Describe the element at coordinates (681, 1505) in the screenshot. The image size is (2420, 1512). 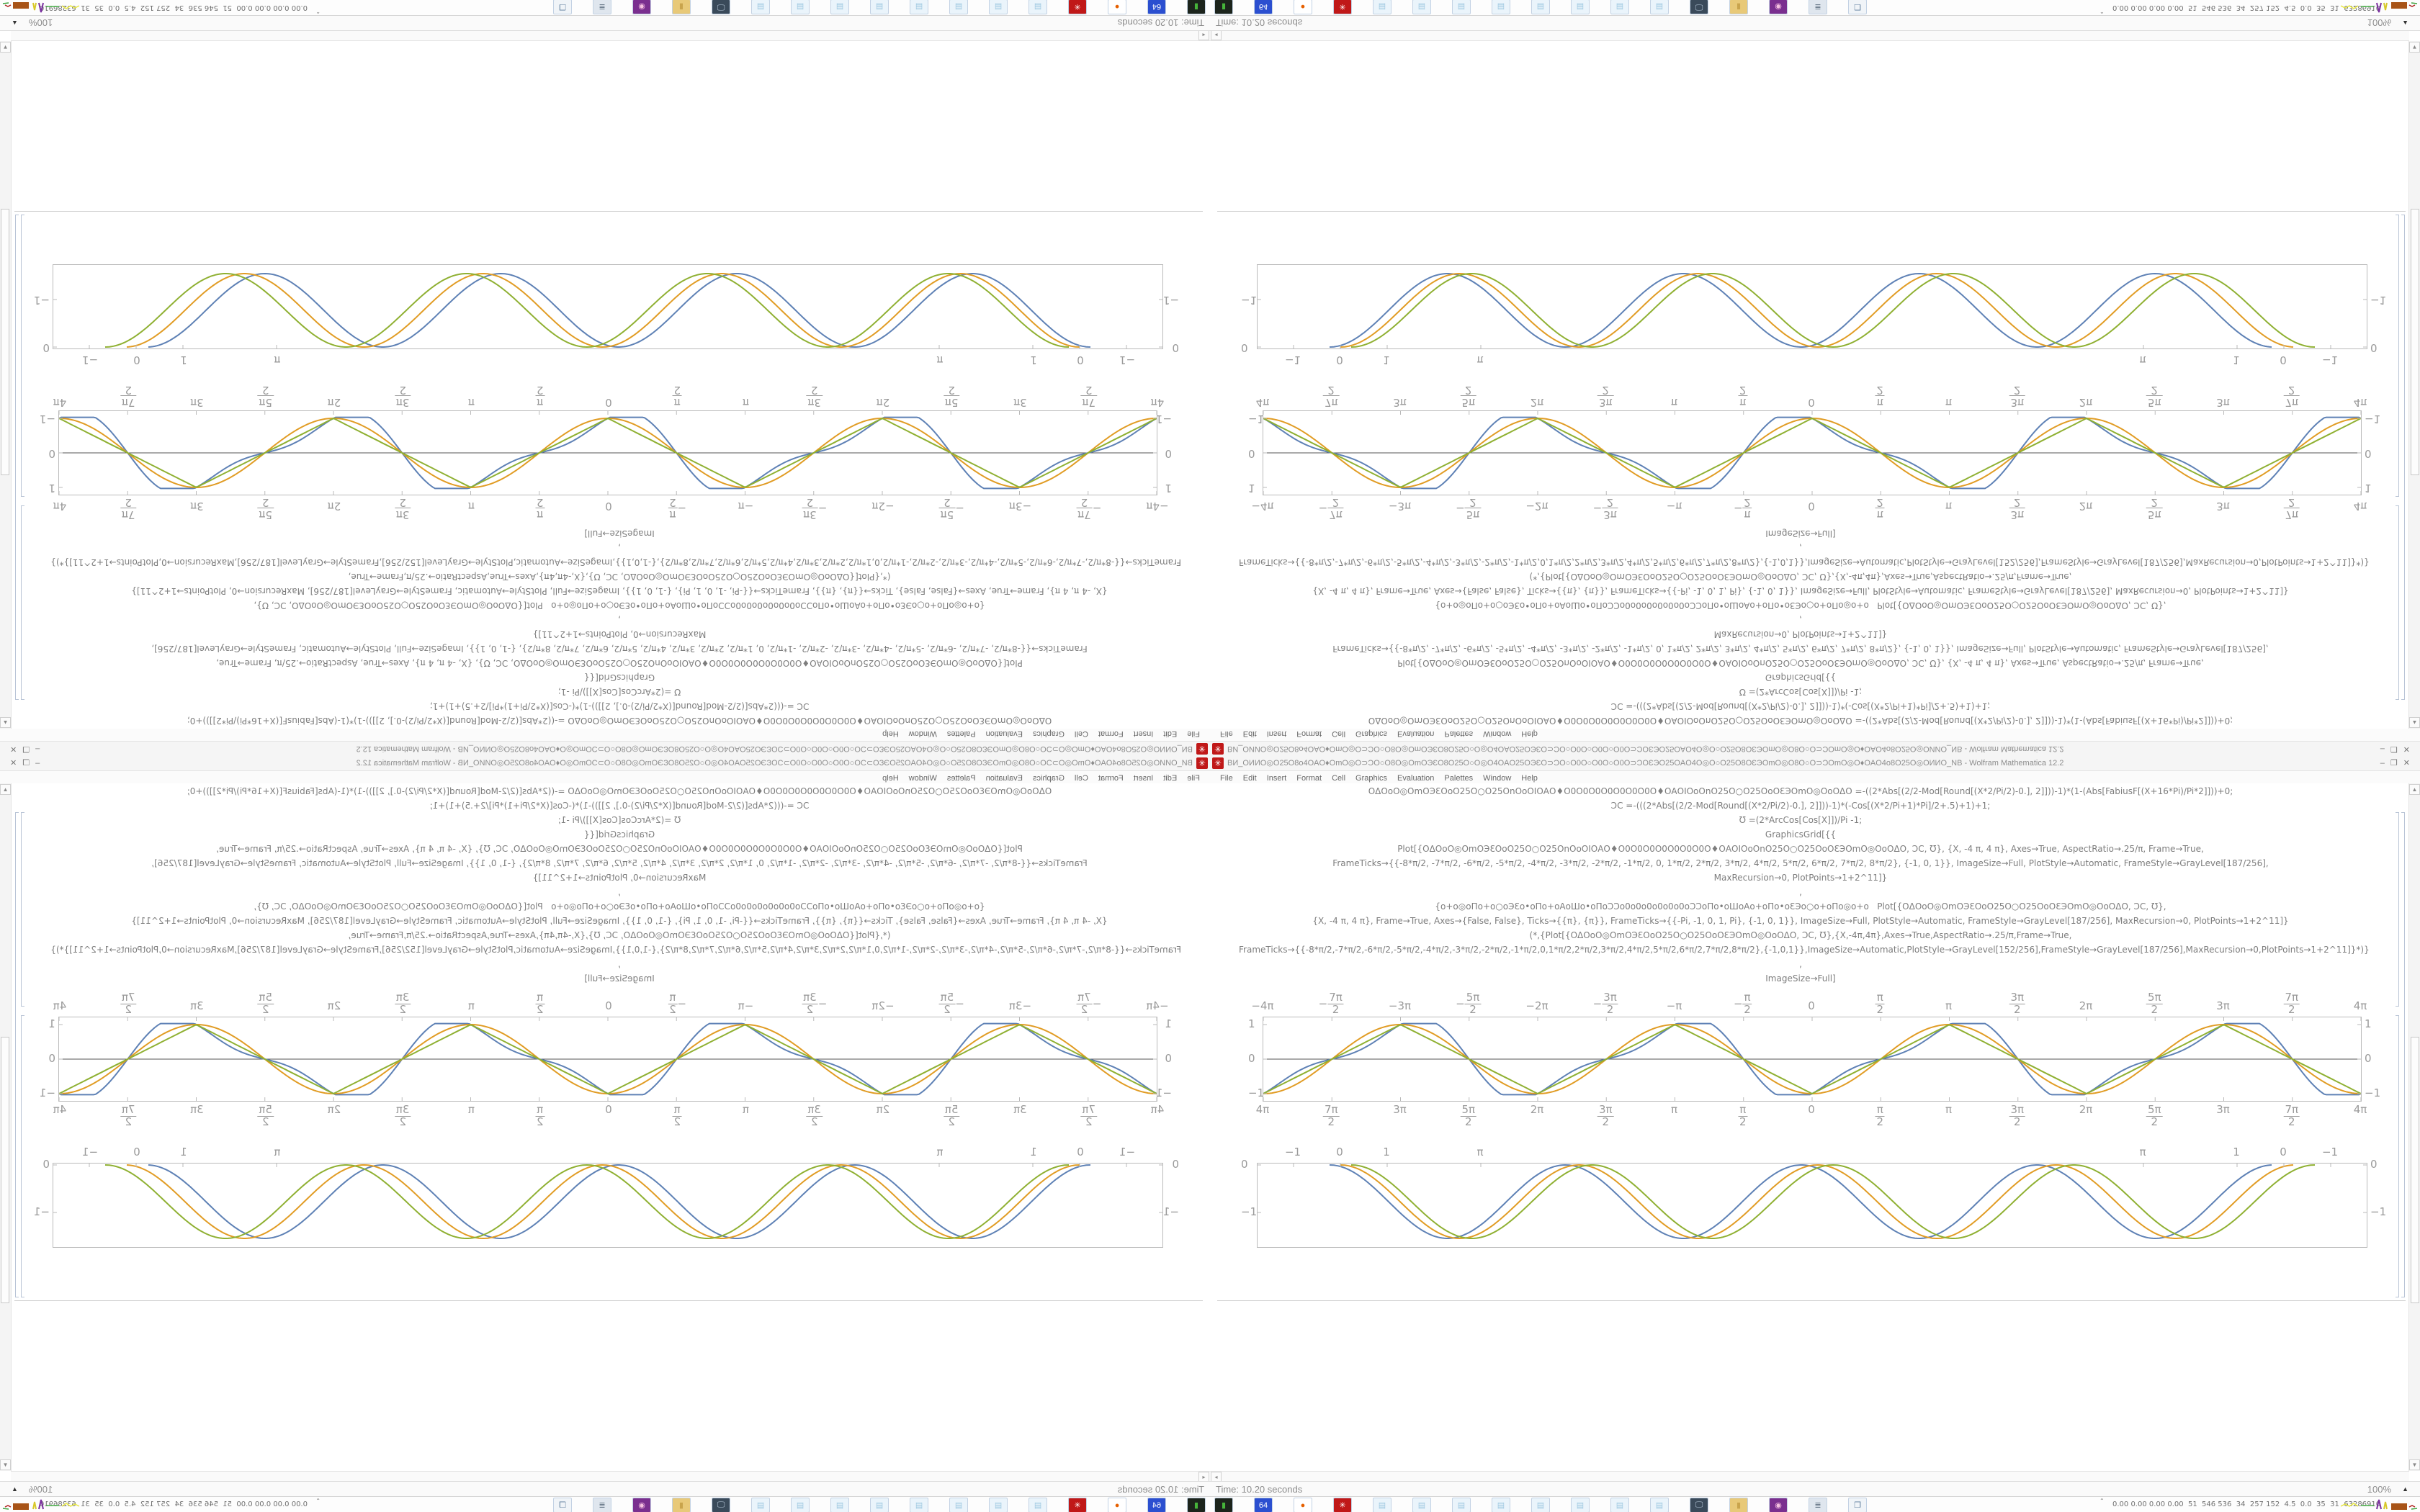
I see `folder-icon: ▮` at that location.